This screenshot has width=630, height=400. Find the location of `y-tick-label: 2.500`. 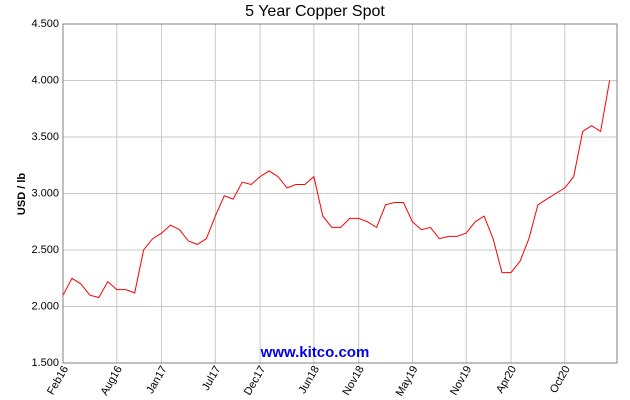

y-tick-label: 2.500 is located at coordinates (45, 250).